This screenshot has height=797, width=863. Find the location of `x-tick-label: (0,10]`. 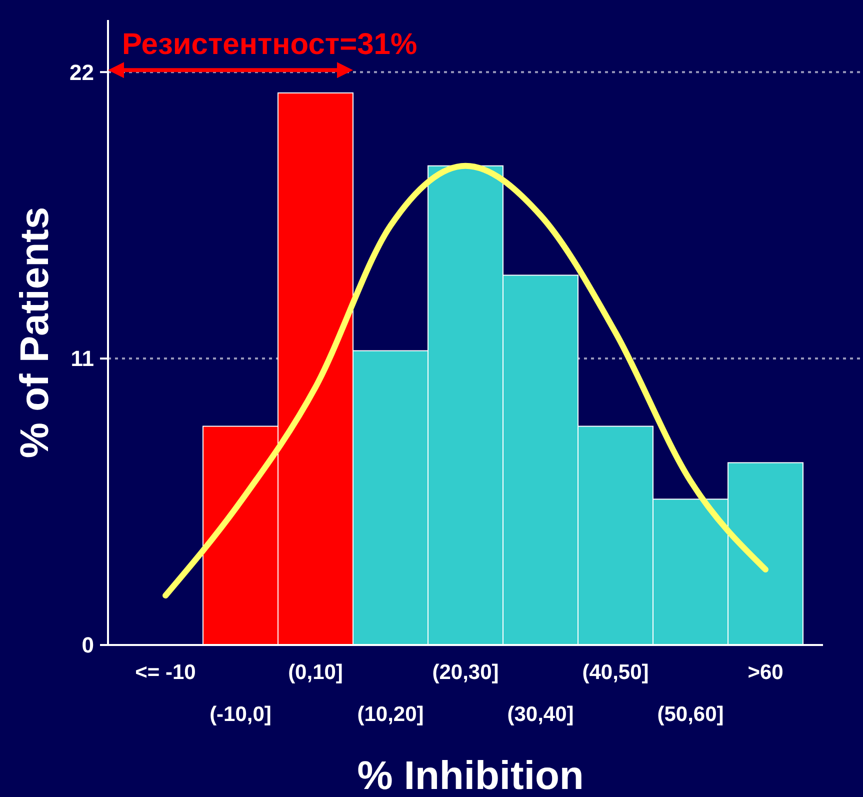

x-tick-label: (0,10] is located at coordinates (315, 672).